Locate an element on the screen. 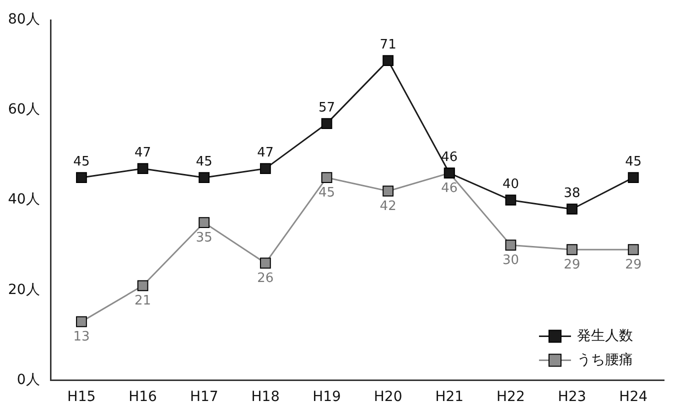 The image size is (684, 414). data-label: 35 is located at coordinates (204, 238).